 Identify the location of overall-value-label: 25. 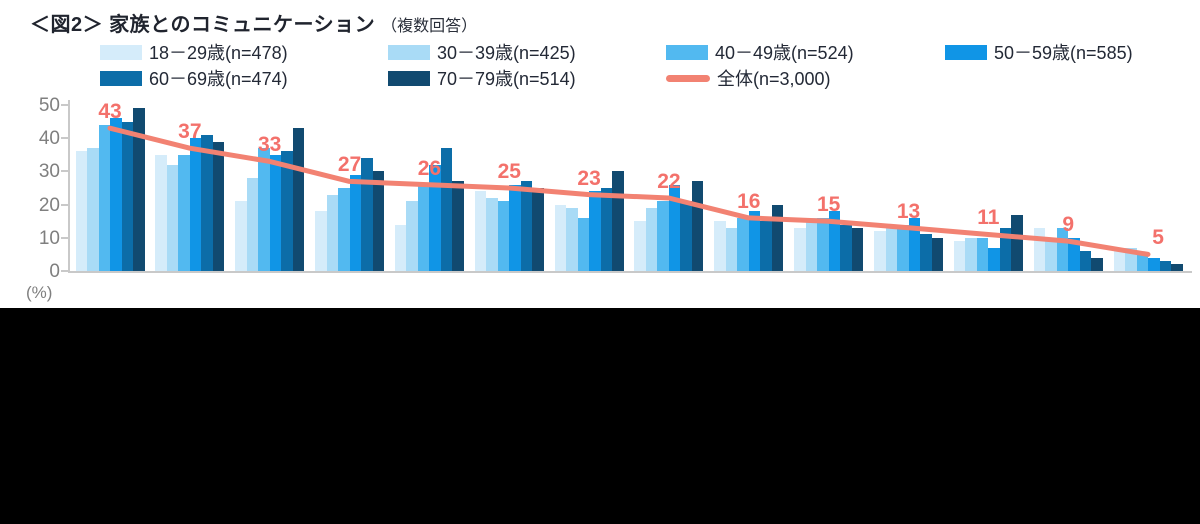
(509, 171).